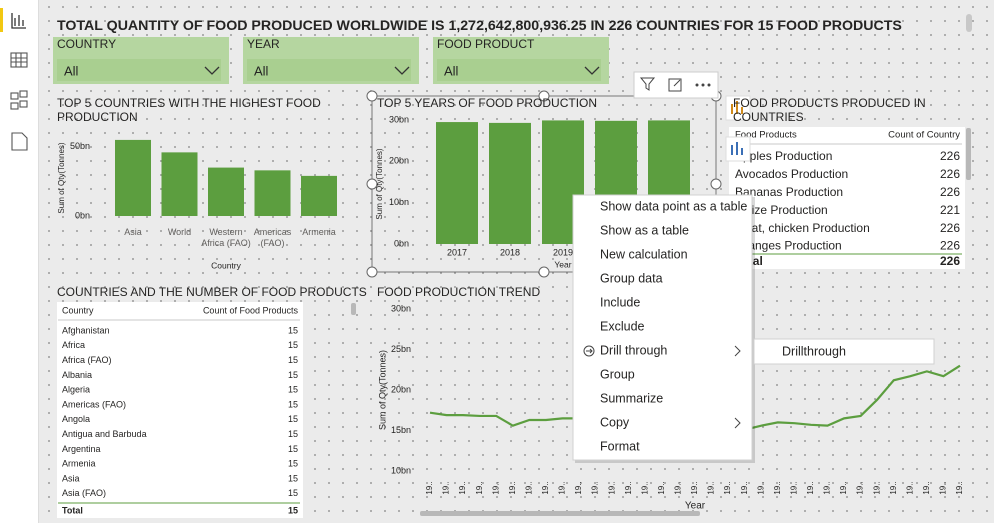  I want to click on menu-item: Include, so click(620, 302).